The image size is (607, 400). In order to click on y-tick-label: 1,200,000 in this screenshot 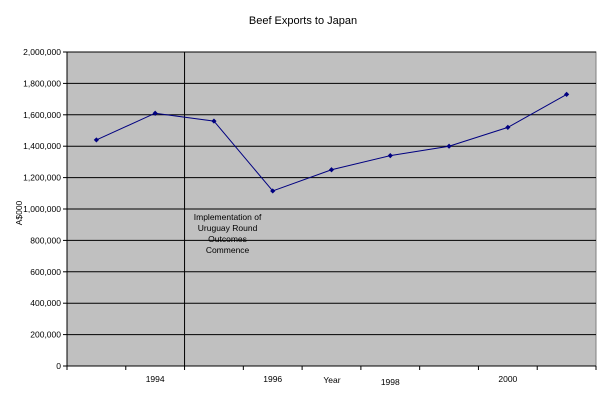, I will do `click(42, 178)`.